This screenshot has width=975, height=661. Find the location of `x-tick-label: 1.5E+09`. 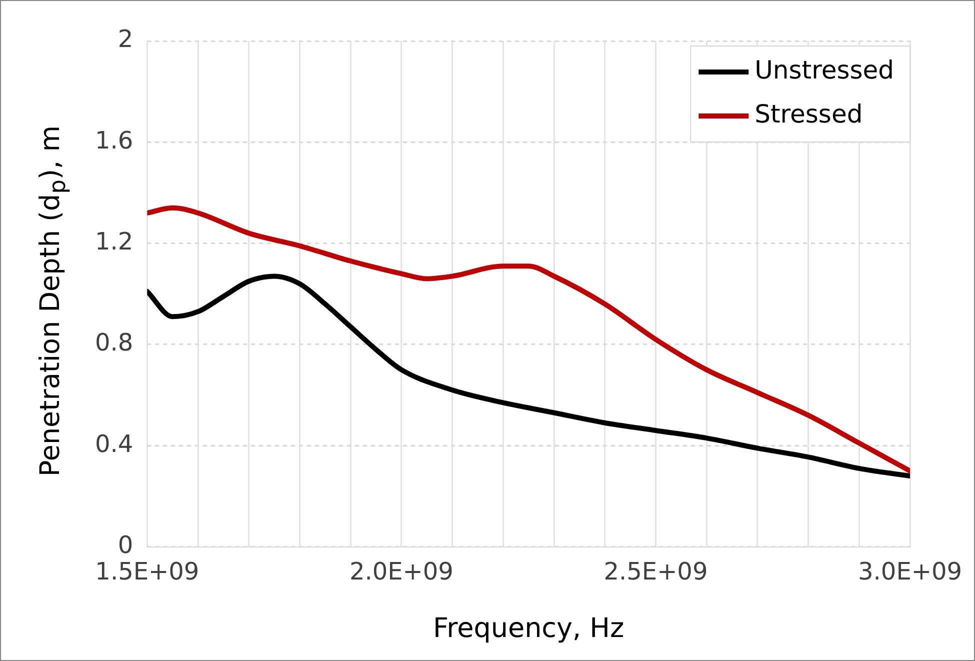

x-tick-label: 1.5E+09 is located at coordinates (147, 571).